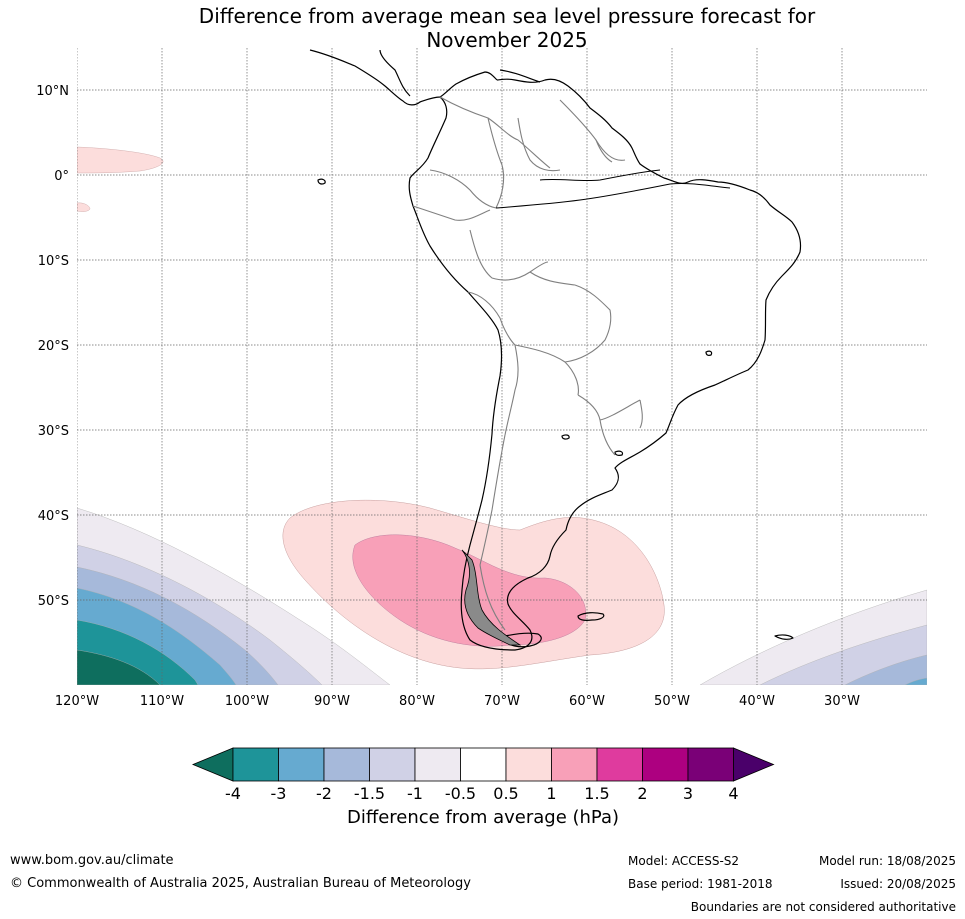 The image size is (965, 919). I want to click on colorbar-tick-label: -1, so click(415, 793).